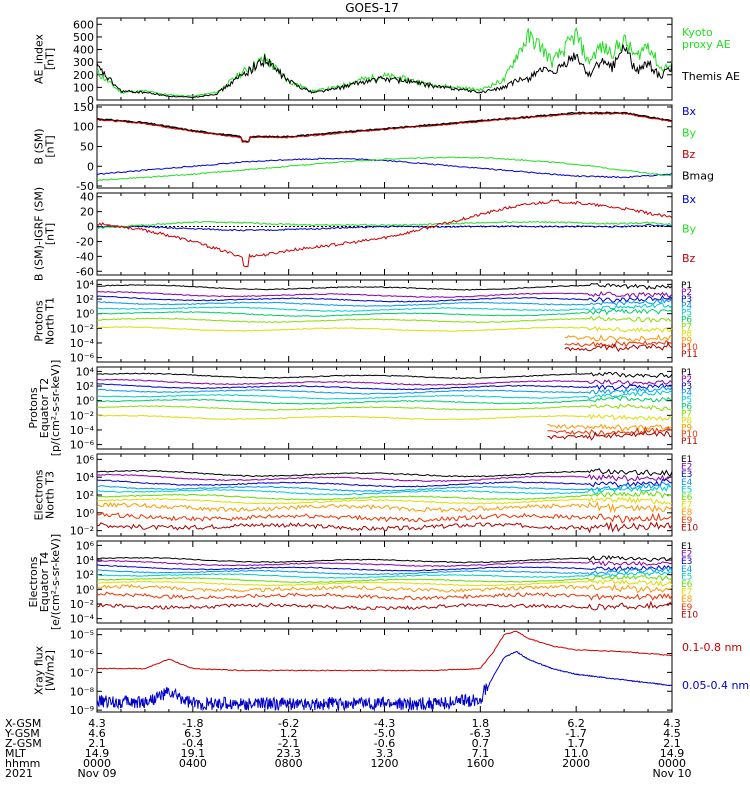 The height and width of the screenshot is (804, 750). I want to click on channel-e2, so click(384, 477).